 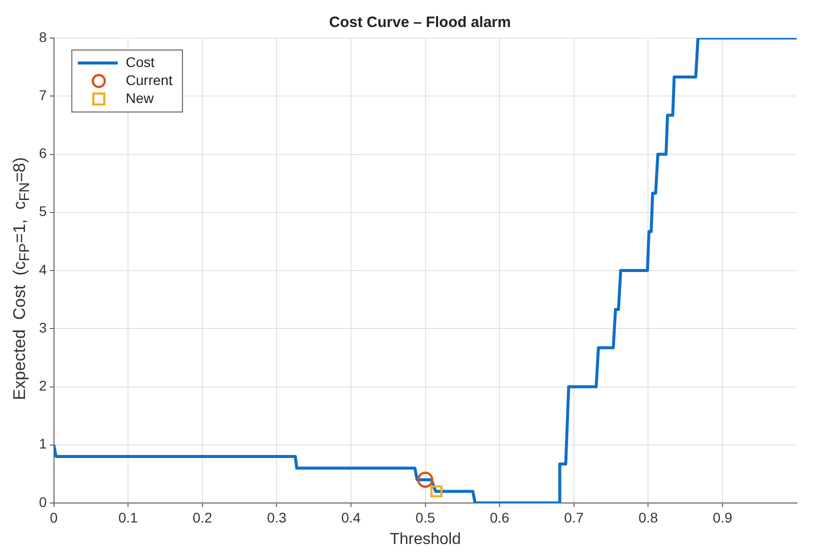 What do you see at coordinates (42, 444) in the screenshot?
I see `y-tick-label: 1` at bounding box center [42, 444].